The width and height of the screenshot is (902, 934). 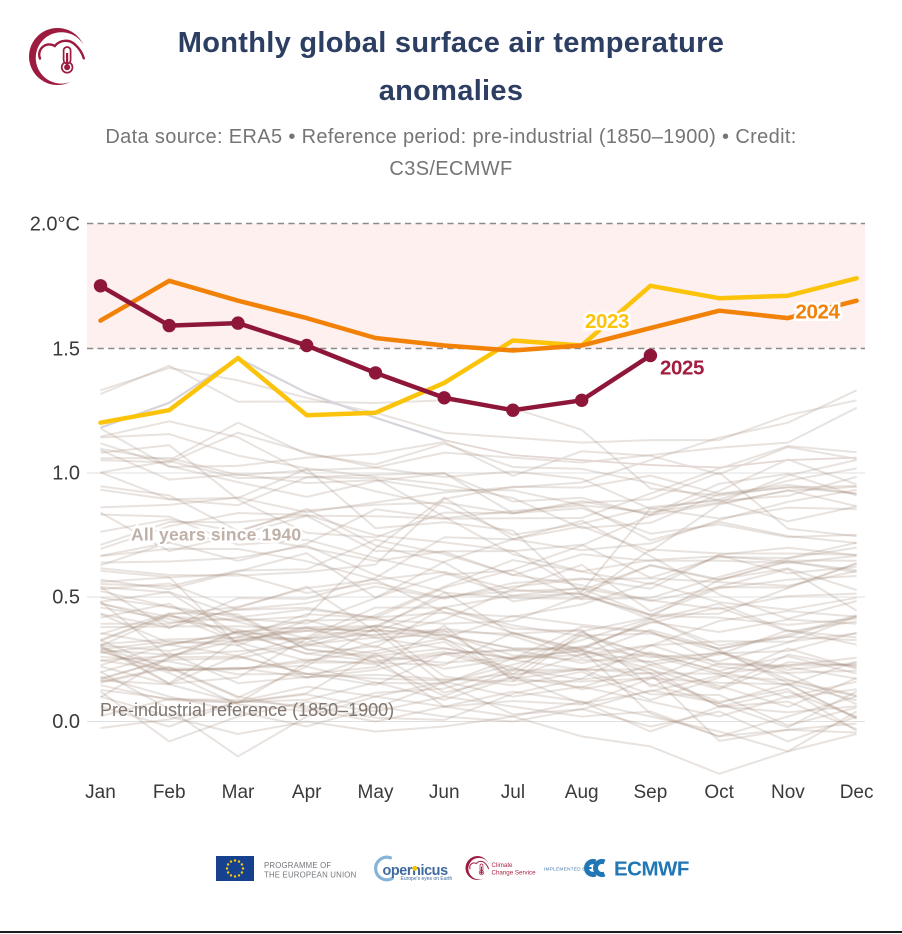 What do you see at coordinates (247, 710) in the screenshot?
I see `svg-text:Pre-industrial reference (1850: Pre-industrial reference (1850–1900)` at bounding box center [247, 710].